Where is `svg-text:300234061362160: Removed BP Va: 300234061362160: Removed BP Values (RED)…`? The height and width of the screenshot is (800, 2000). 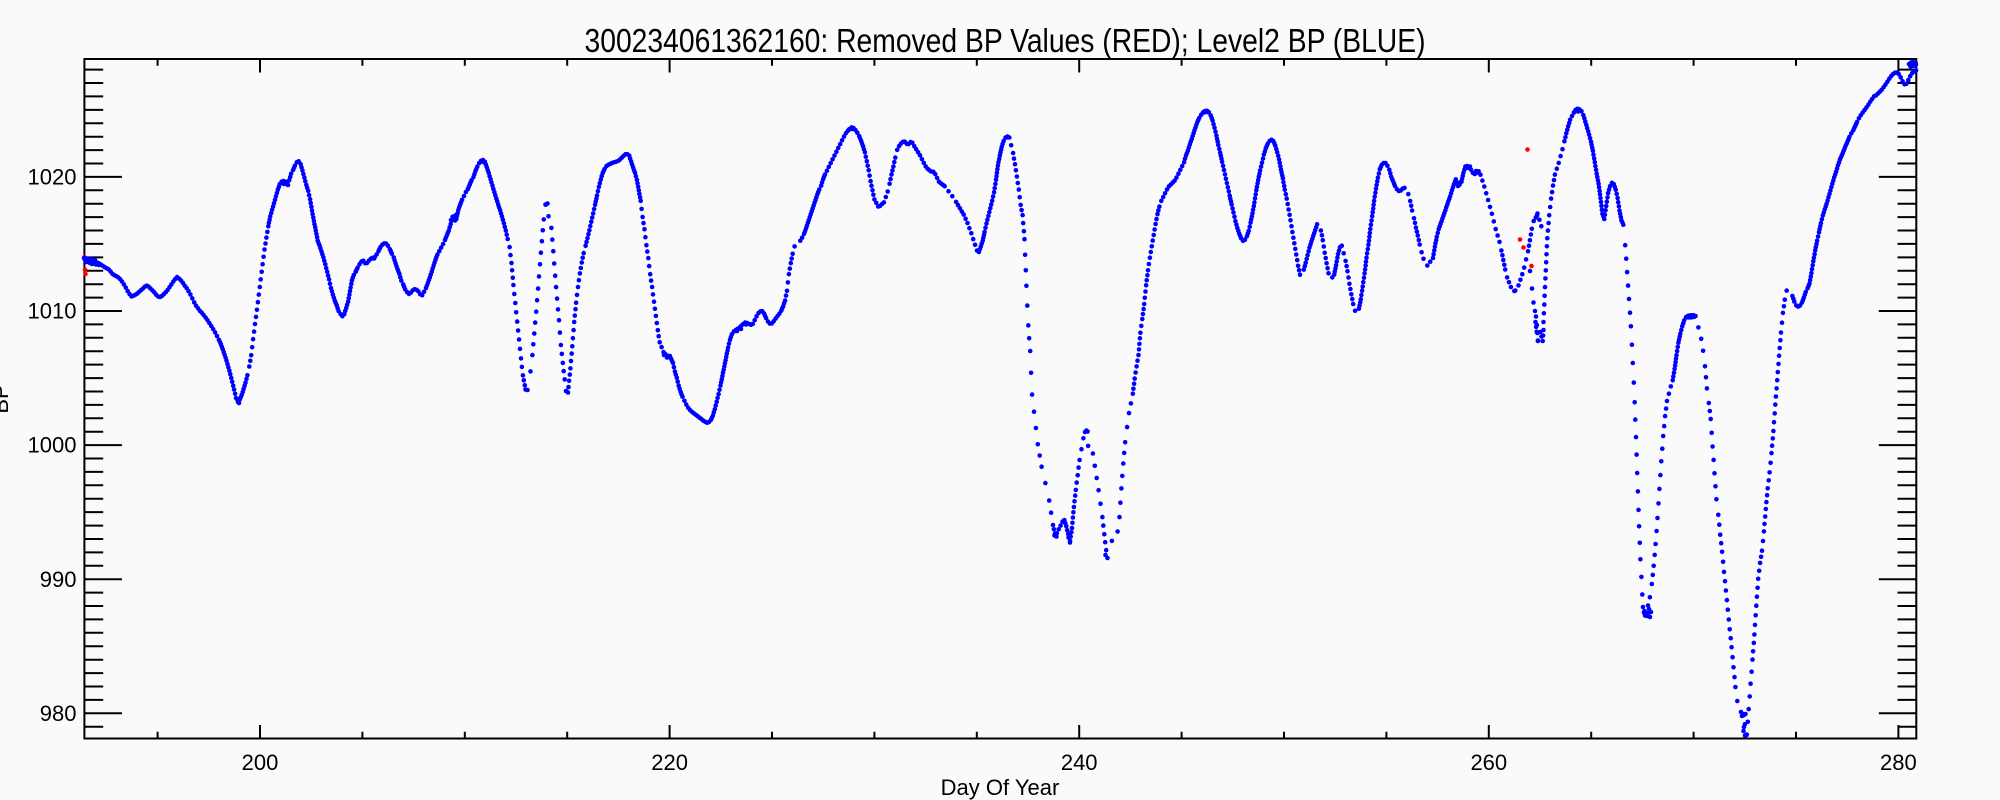 svg-text:300234061362160: Removed BP Va: 300234061362160: Removed BP Values (RED)… is located at coordinates (1005, 40).